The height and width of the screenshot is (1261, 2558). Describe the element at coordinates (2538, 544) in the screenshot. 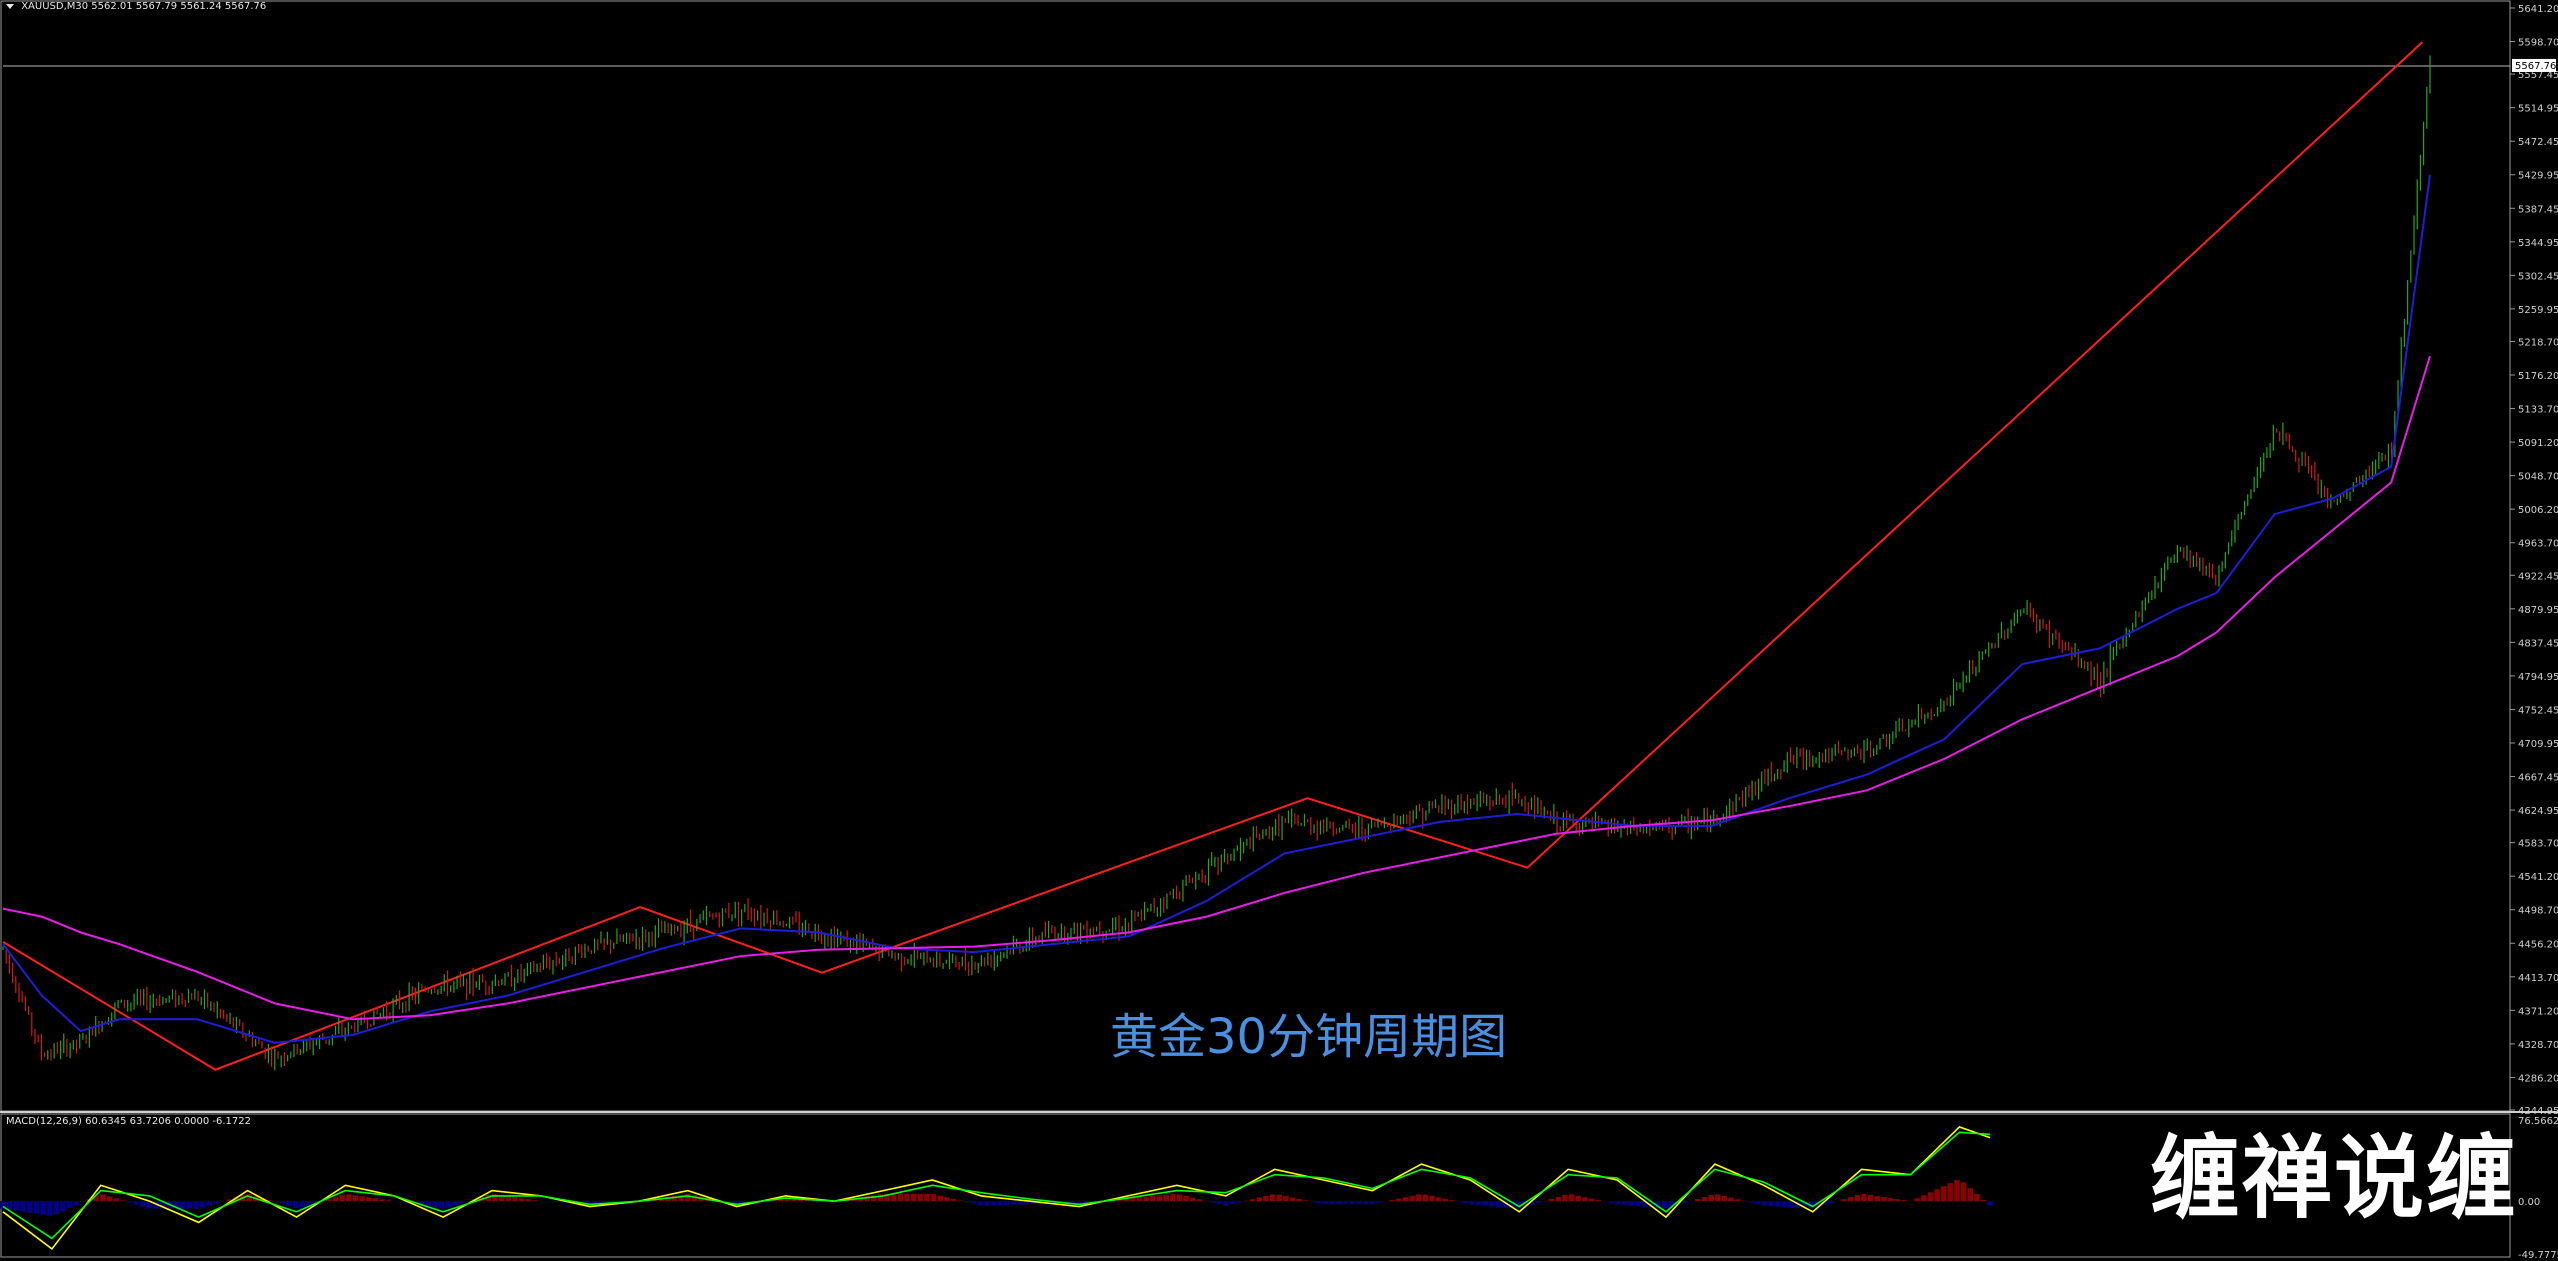

I see `price-tick-label: 4963.70` at that location.